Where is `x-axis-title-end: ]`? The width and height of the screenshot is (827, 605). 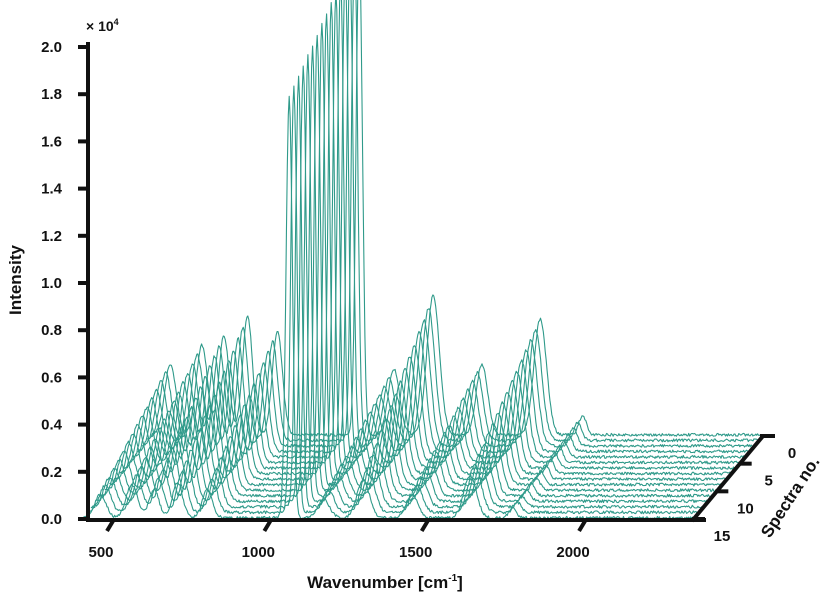 x-axis-title-end: ] is located at coordinates (460, 582).